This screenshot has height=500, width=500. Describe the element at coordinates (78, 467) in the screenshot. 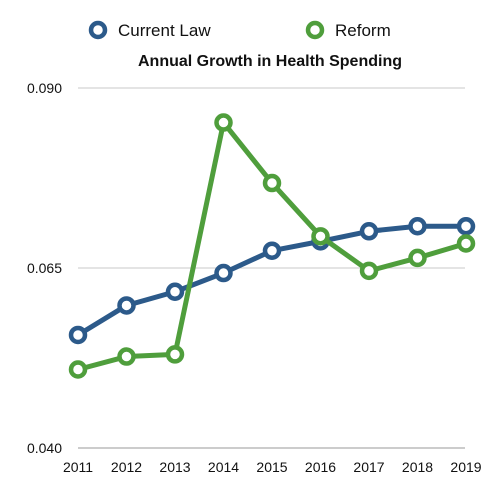

I see `x-tick-label: 2011` at that location.